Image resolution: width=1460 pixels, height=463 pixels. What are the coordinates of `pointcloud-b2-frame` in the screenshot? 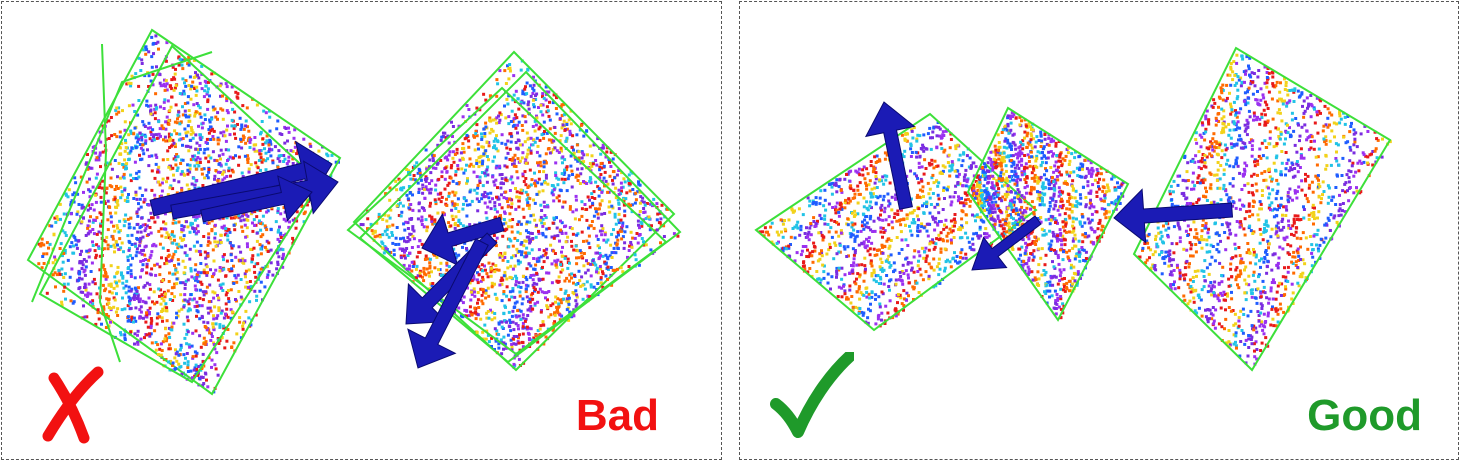 It's located at (520, 217).